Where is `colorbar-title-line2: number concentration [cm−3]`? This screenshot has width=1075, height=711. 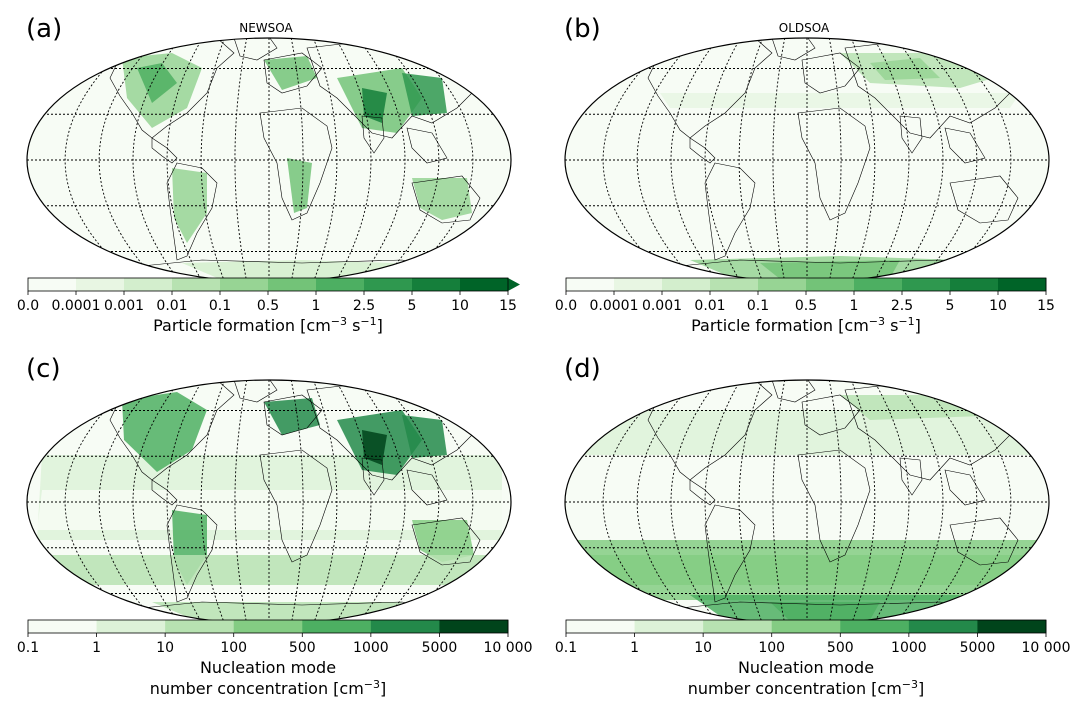 colorbar-title-line2: number concentration [cm−3] is located at coordinates (268, 688).